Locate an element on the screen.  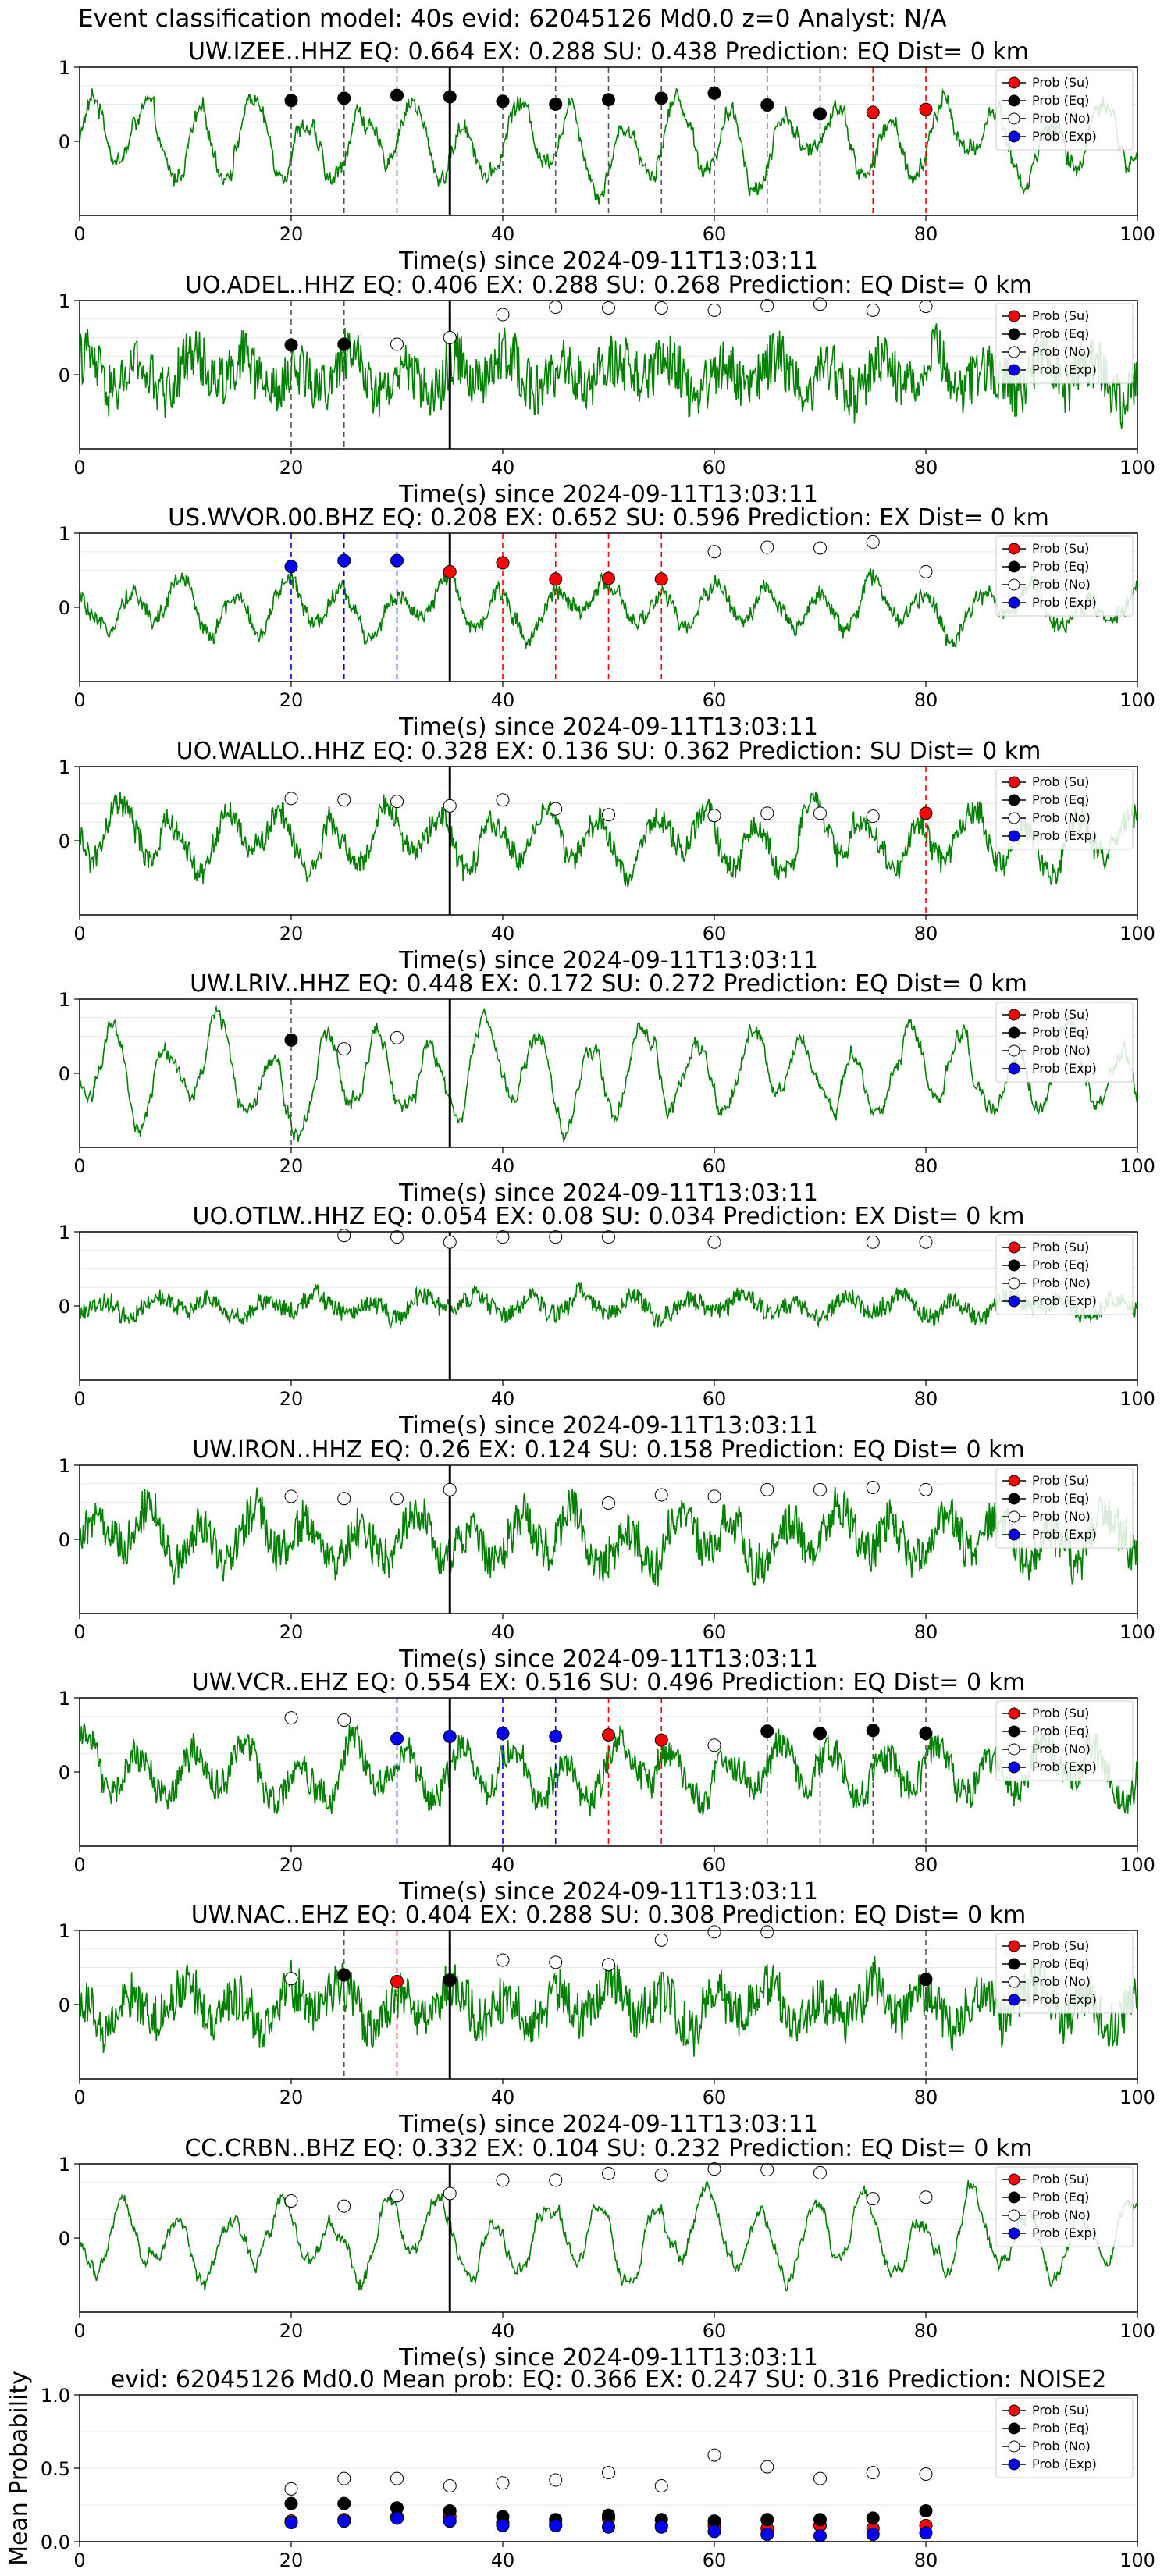
x-tick-label: 20 is located at coordinates (291, 2560).